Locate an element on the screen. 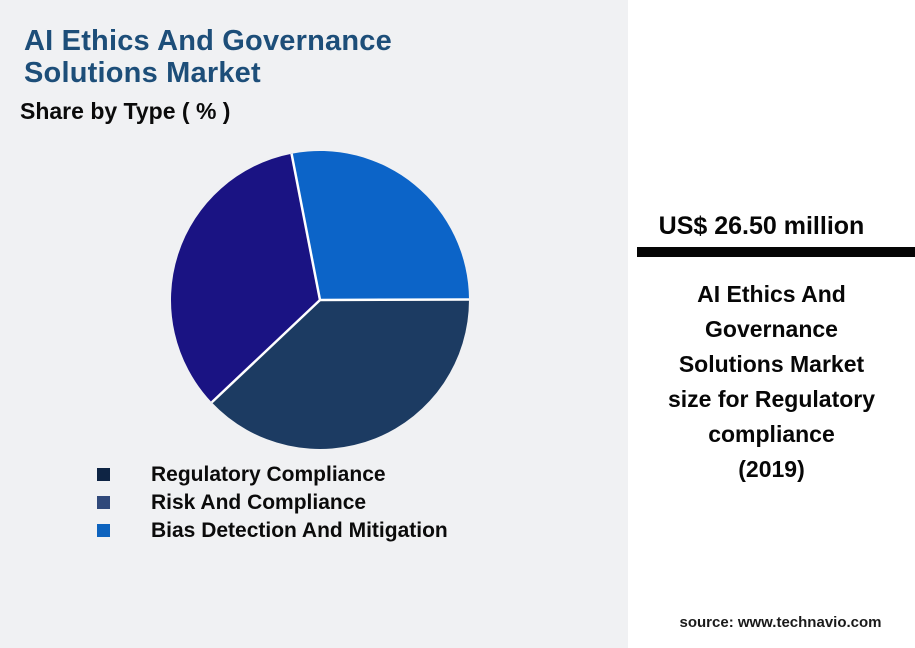 Image resolution: width=915 pixels, height=648 pixels. source-attribution: source: www.technavio.com is located at coordinates (780, 622).